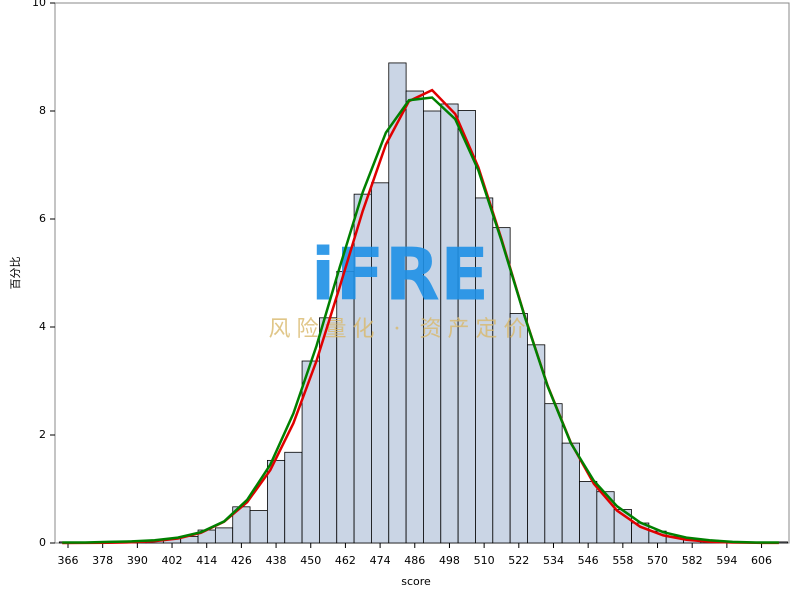 This screenshot has height=600, width=800. What do you see at coordinates (588, 560) in the screenshot?
I see `x-tick-label: 546` at bounding box center [588, 560].